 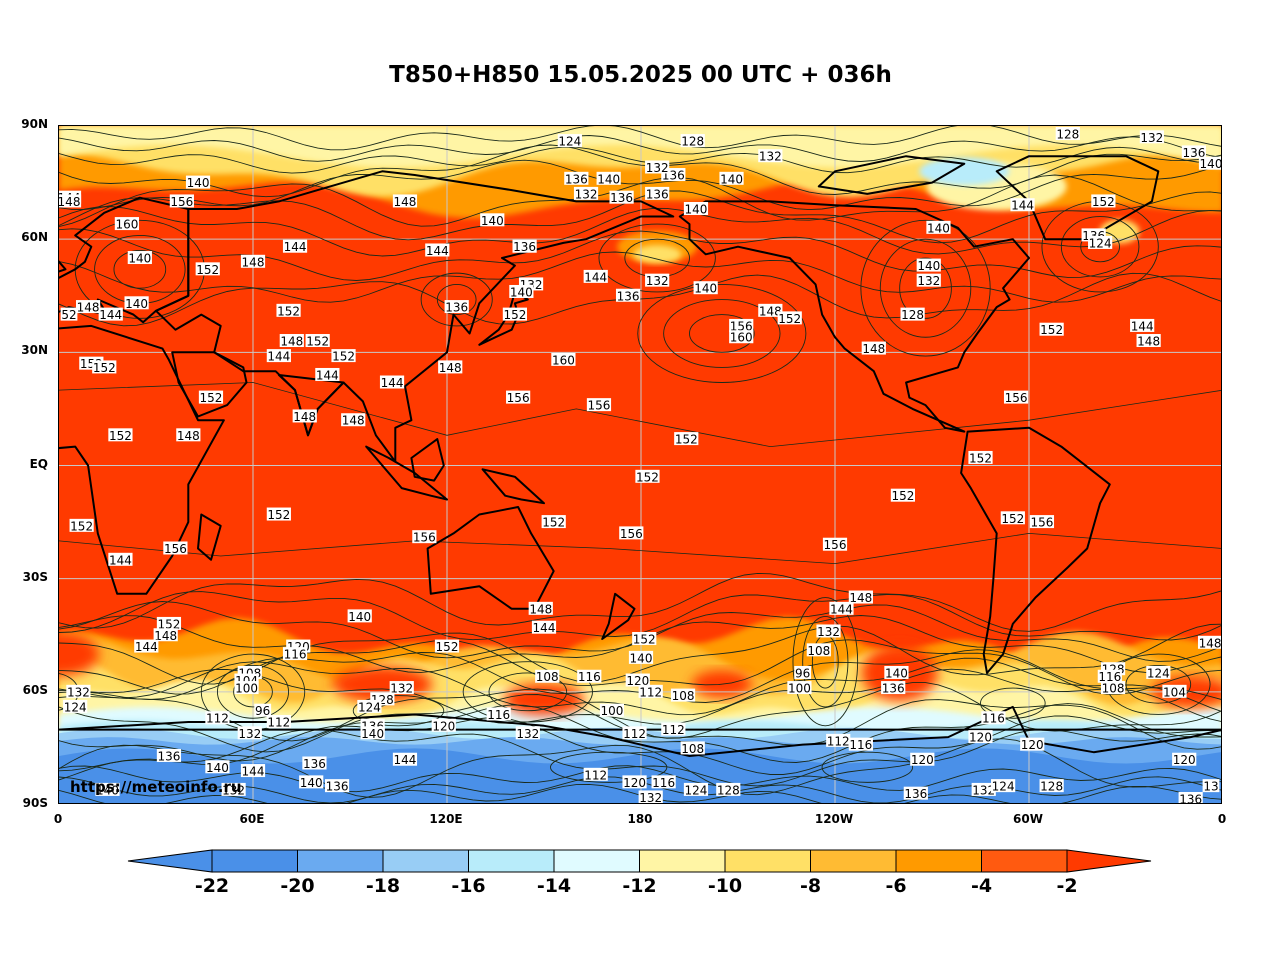 What do you see at coordinates (1184, 760) in the screenshot?
I see `contour-label-text: 120` at bounding box center [1184, 760].